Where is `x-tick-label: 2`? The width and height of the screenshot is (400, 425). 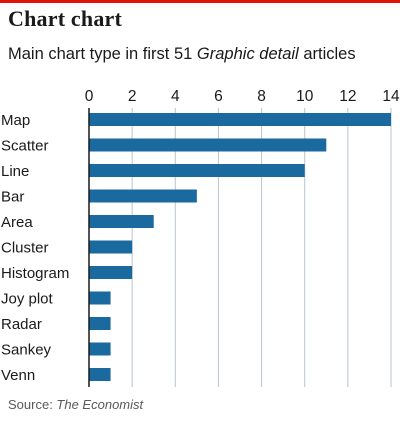 x-tick-label: 2 is located at coordinates (132, 96).